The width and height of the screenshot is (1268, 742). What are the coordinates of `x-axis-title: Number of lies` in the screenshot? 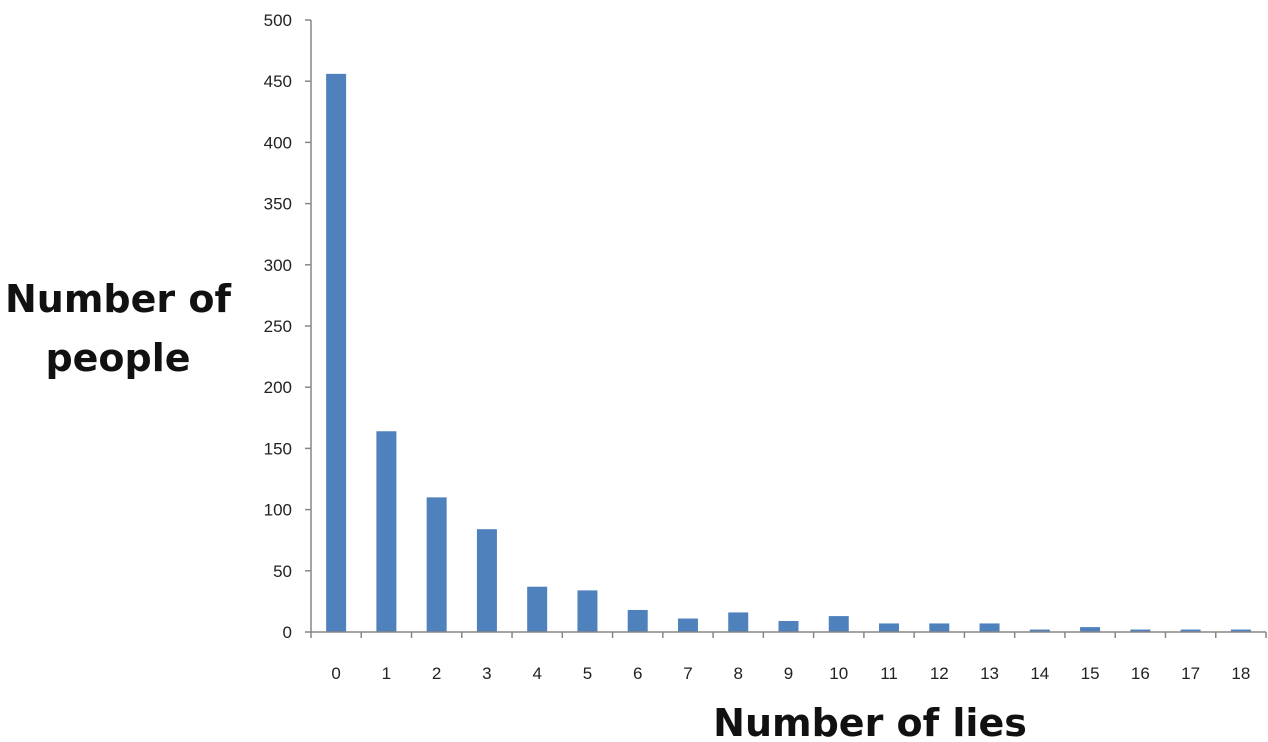 It's located at (870, 721).